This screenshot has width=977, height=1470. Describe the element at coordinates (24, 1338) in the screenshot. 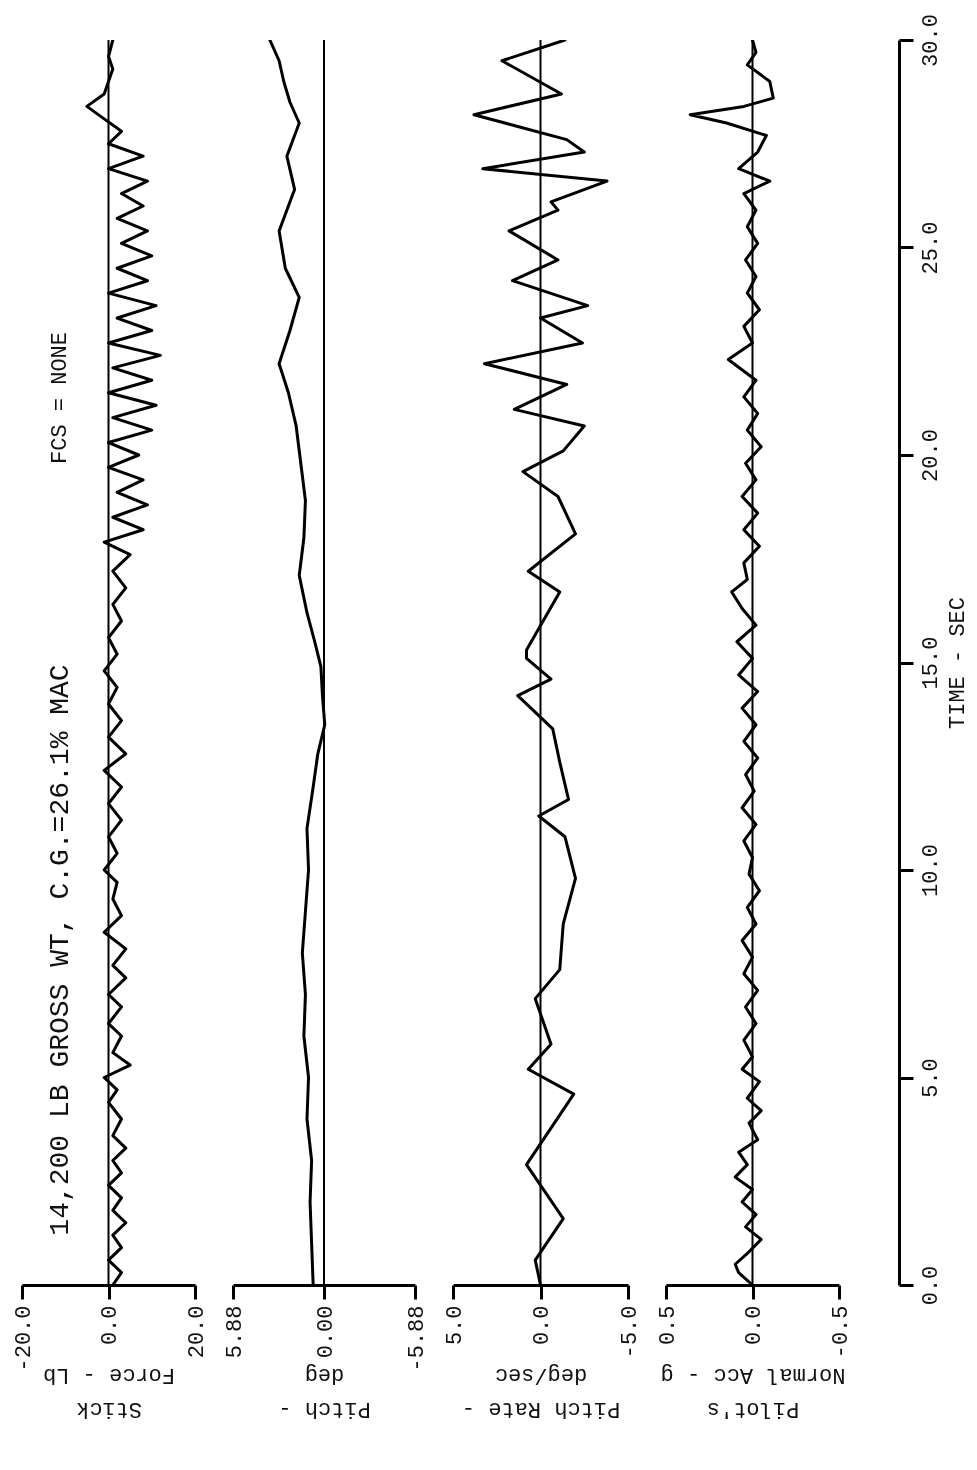

I see `x-tick-label: -20.0` at that location.